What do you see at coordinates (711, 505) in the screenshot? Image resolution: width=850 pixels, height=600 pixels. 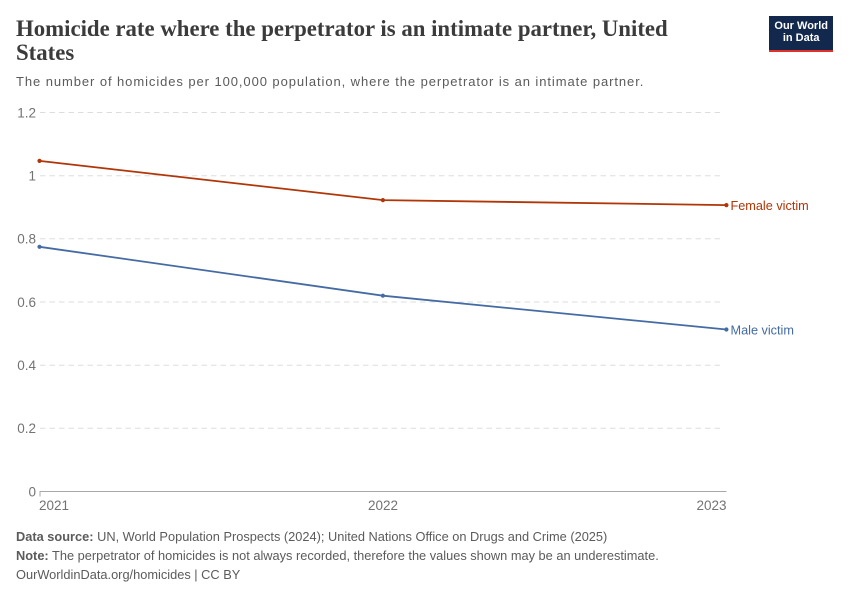 I see `svg-text: 2023` at bounding box center [711, 505].